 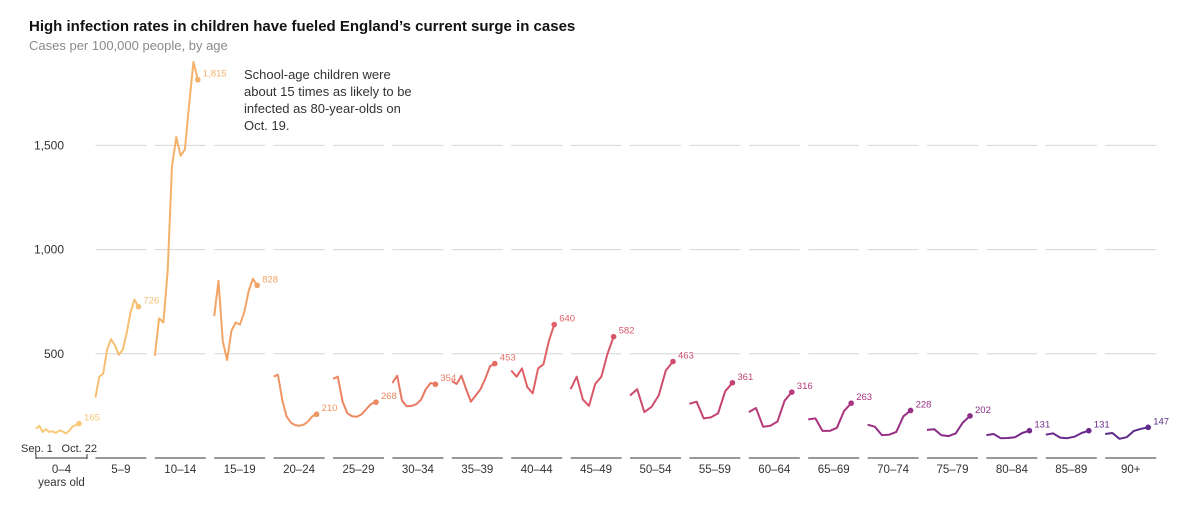 I want to click on series-end-label: 147, so click(x=1161, y=421).